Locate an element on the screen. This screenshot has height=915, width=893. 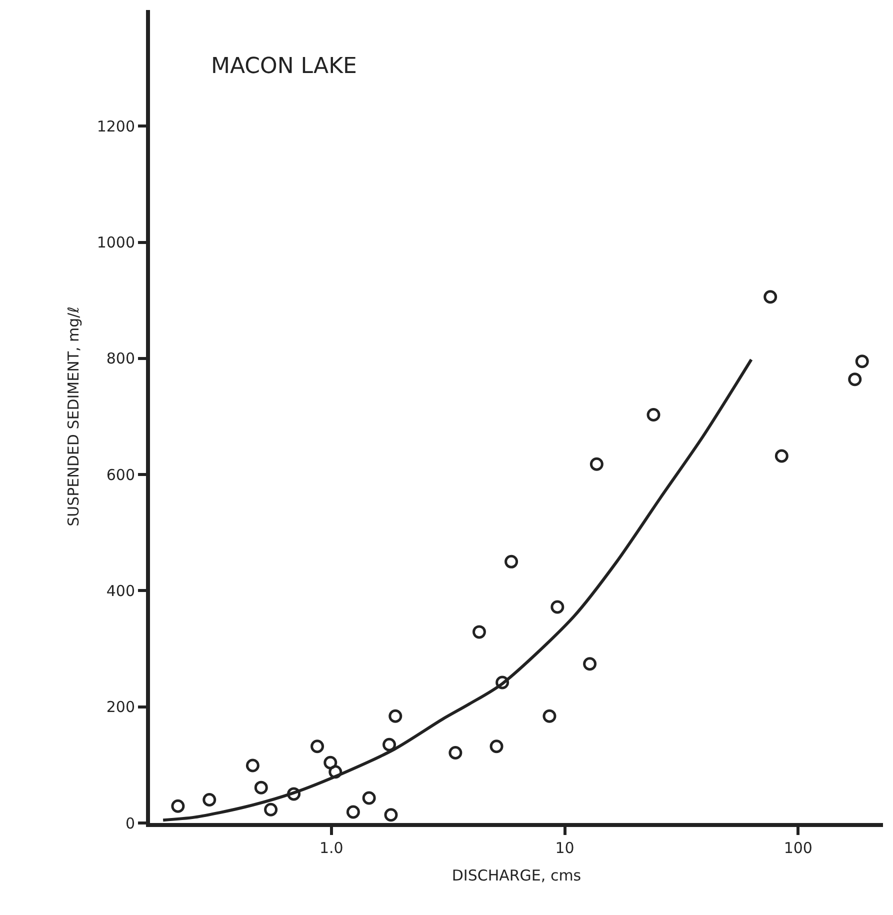
annotation: MACON LAKE is located at coordinates (284, 66).